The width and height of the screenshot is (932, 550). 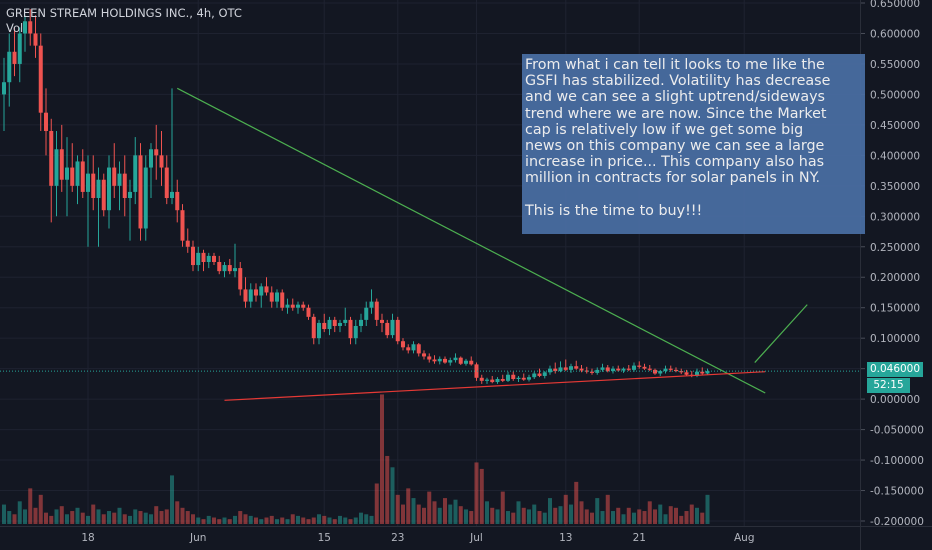 What do you see at coordinates (897, 431) in the screenshot?
I see `price-axis-label: -0.050000` at bounding box center [897, 431].